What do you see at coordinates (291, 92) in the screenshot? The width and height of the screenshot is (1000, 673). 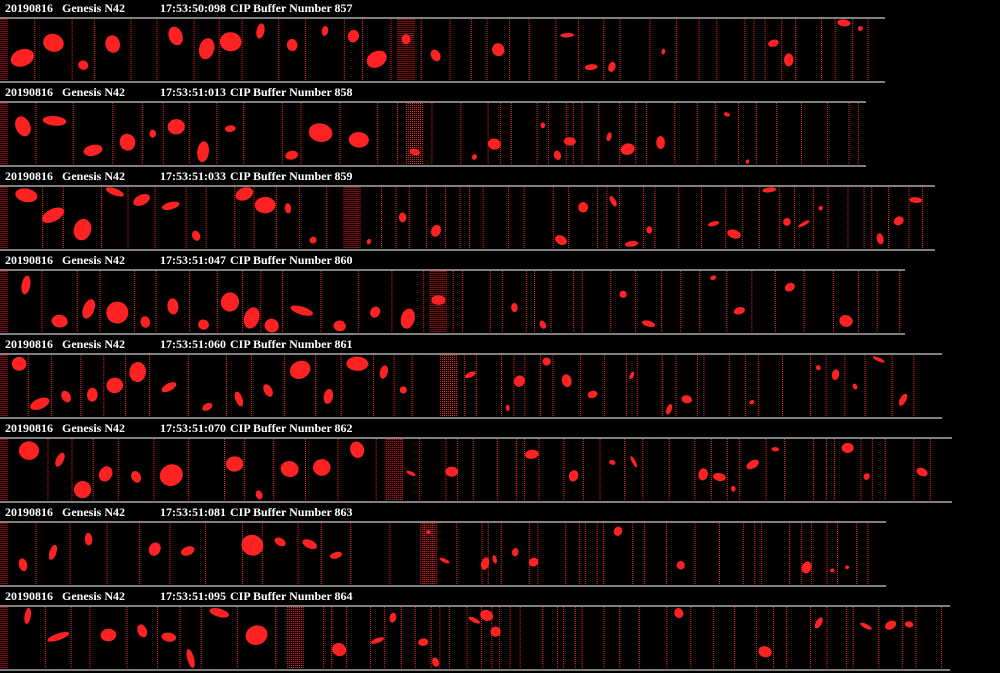 I see `buffer: CIP Buffer Number 858` at bounding box center [291, 92].